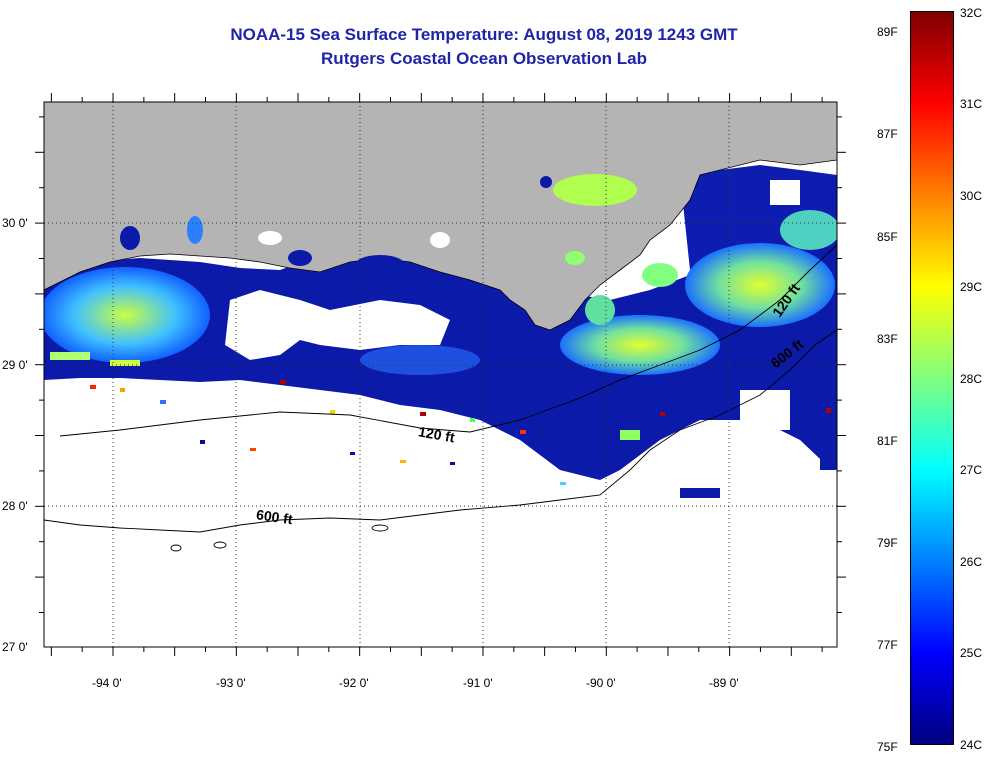  Describe the element at coordinates (15, 506) in the screenshot. I see `lat-label: 28 0'` at that location.